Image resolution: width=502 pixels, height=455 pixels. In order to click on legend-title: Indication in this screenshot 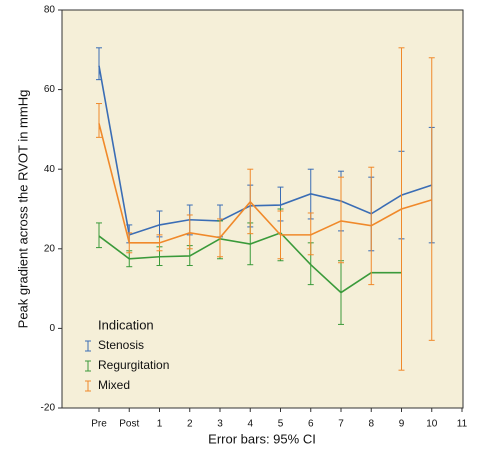, I will do `click(126, 324)`.